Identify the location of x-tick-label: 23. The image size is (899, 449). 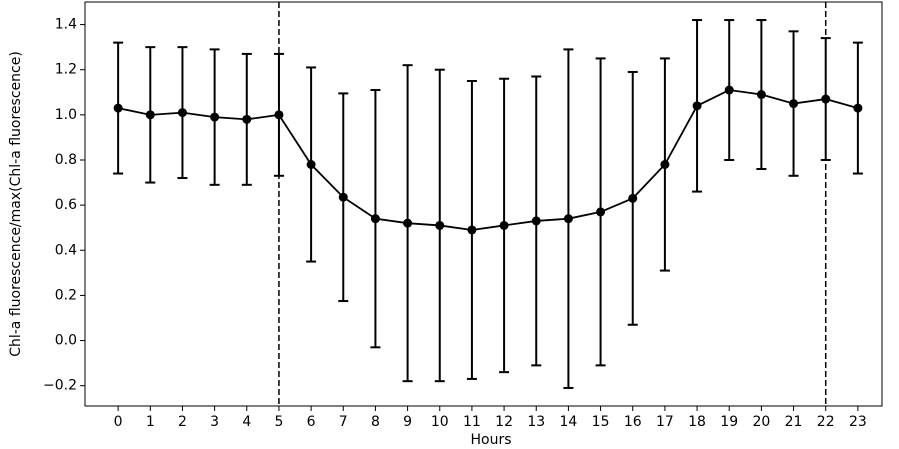
(858, 422).